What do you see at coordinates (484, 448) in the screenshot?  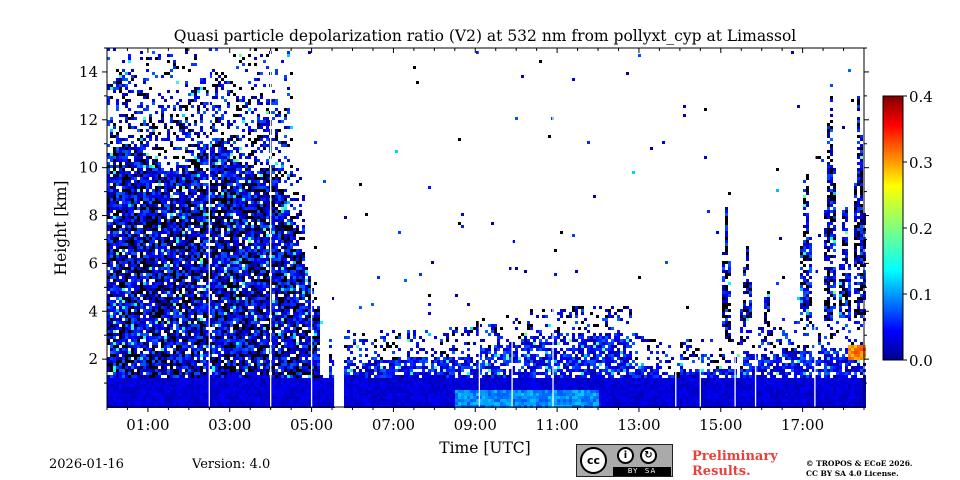 I see `x-axis-label: Time [UTC]` at bounding box center [484, 448].